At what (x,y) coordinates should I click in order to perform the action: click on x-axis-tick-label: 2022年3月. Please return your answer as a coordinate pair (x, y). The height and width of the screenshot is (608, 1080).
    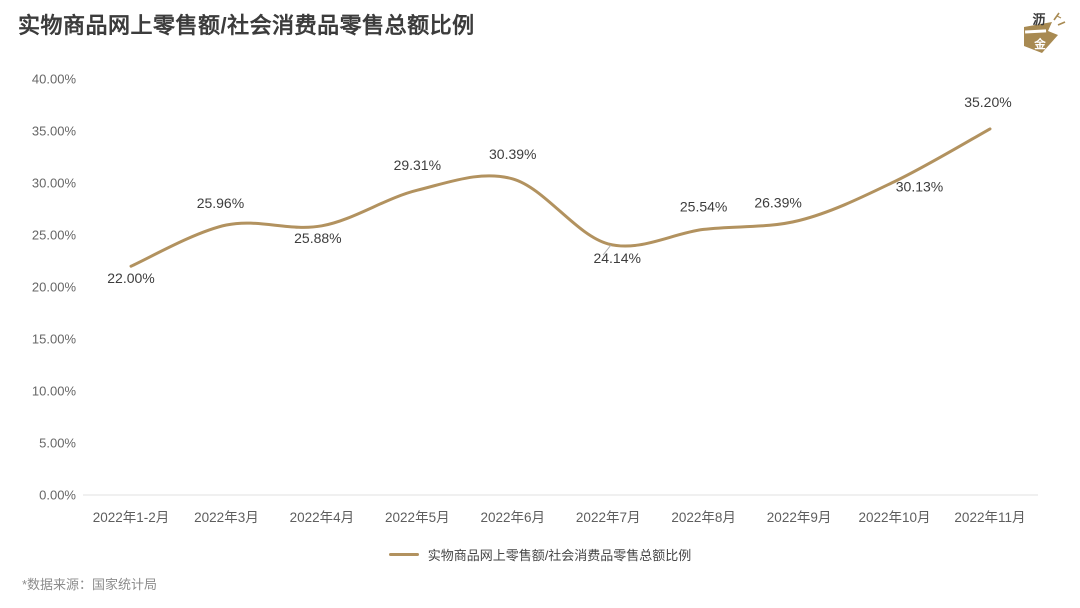
    Looking at the image, I should click on (226, 517).